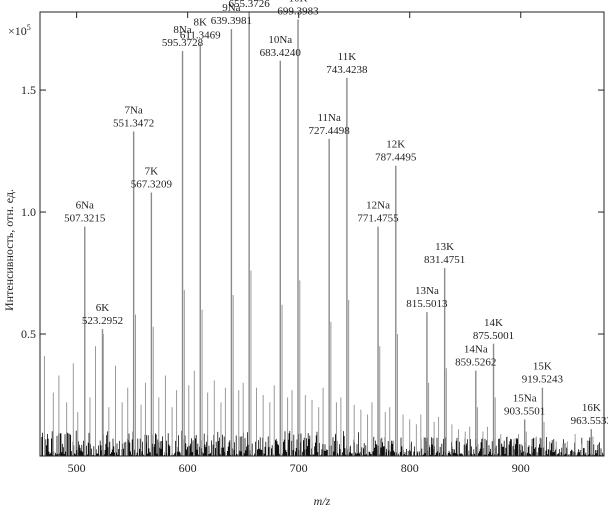  I want to click on peak-mz-label: 523.2952, so click(102, 321).